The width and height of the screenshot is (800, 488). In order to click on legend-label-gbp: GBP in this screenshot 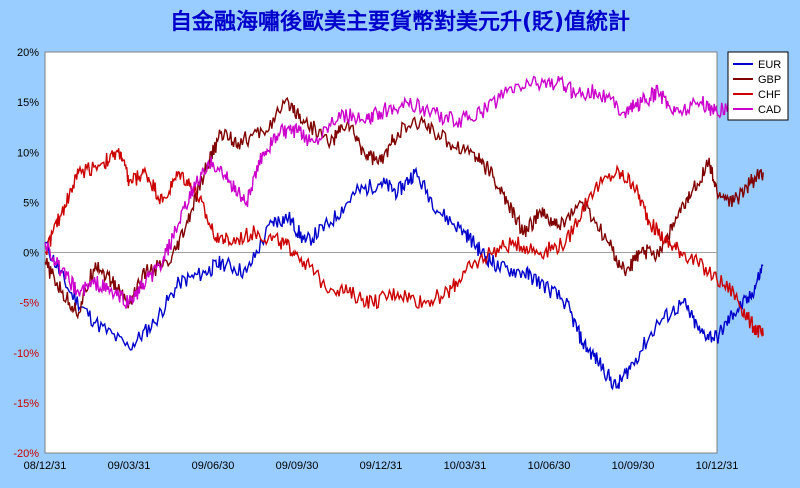, I will do `click(769, 80)`.